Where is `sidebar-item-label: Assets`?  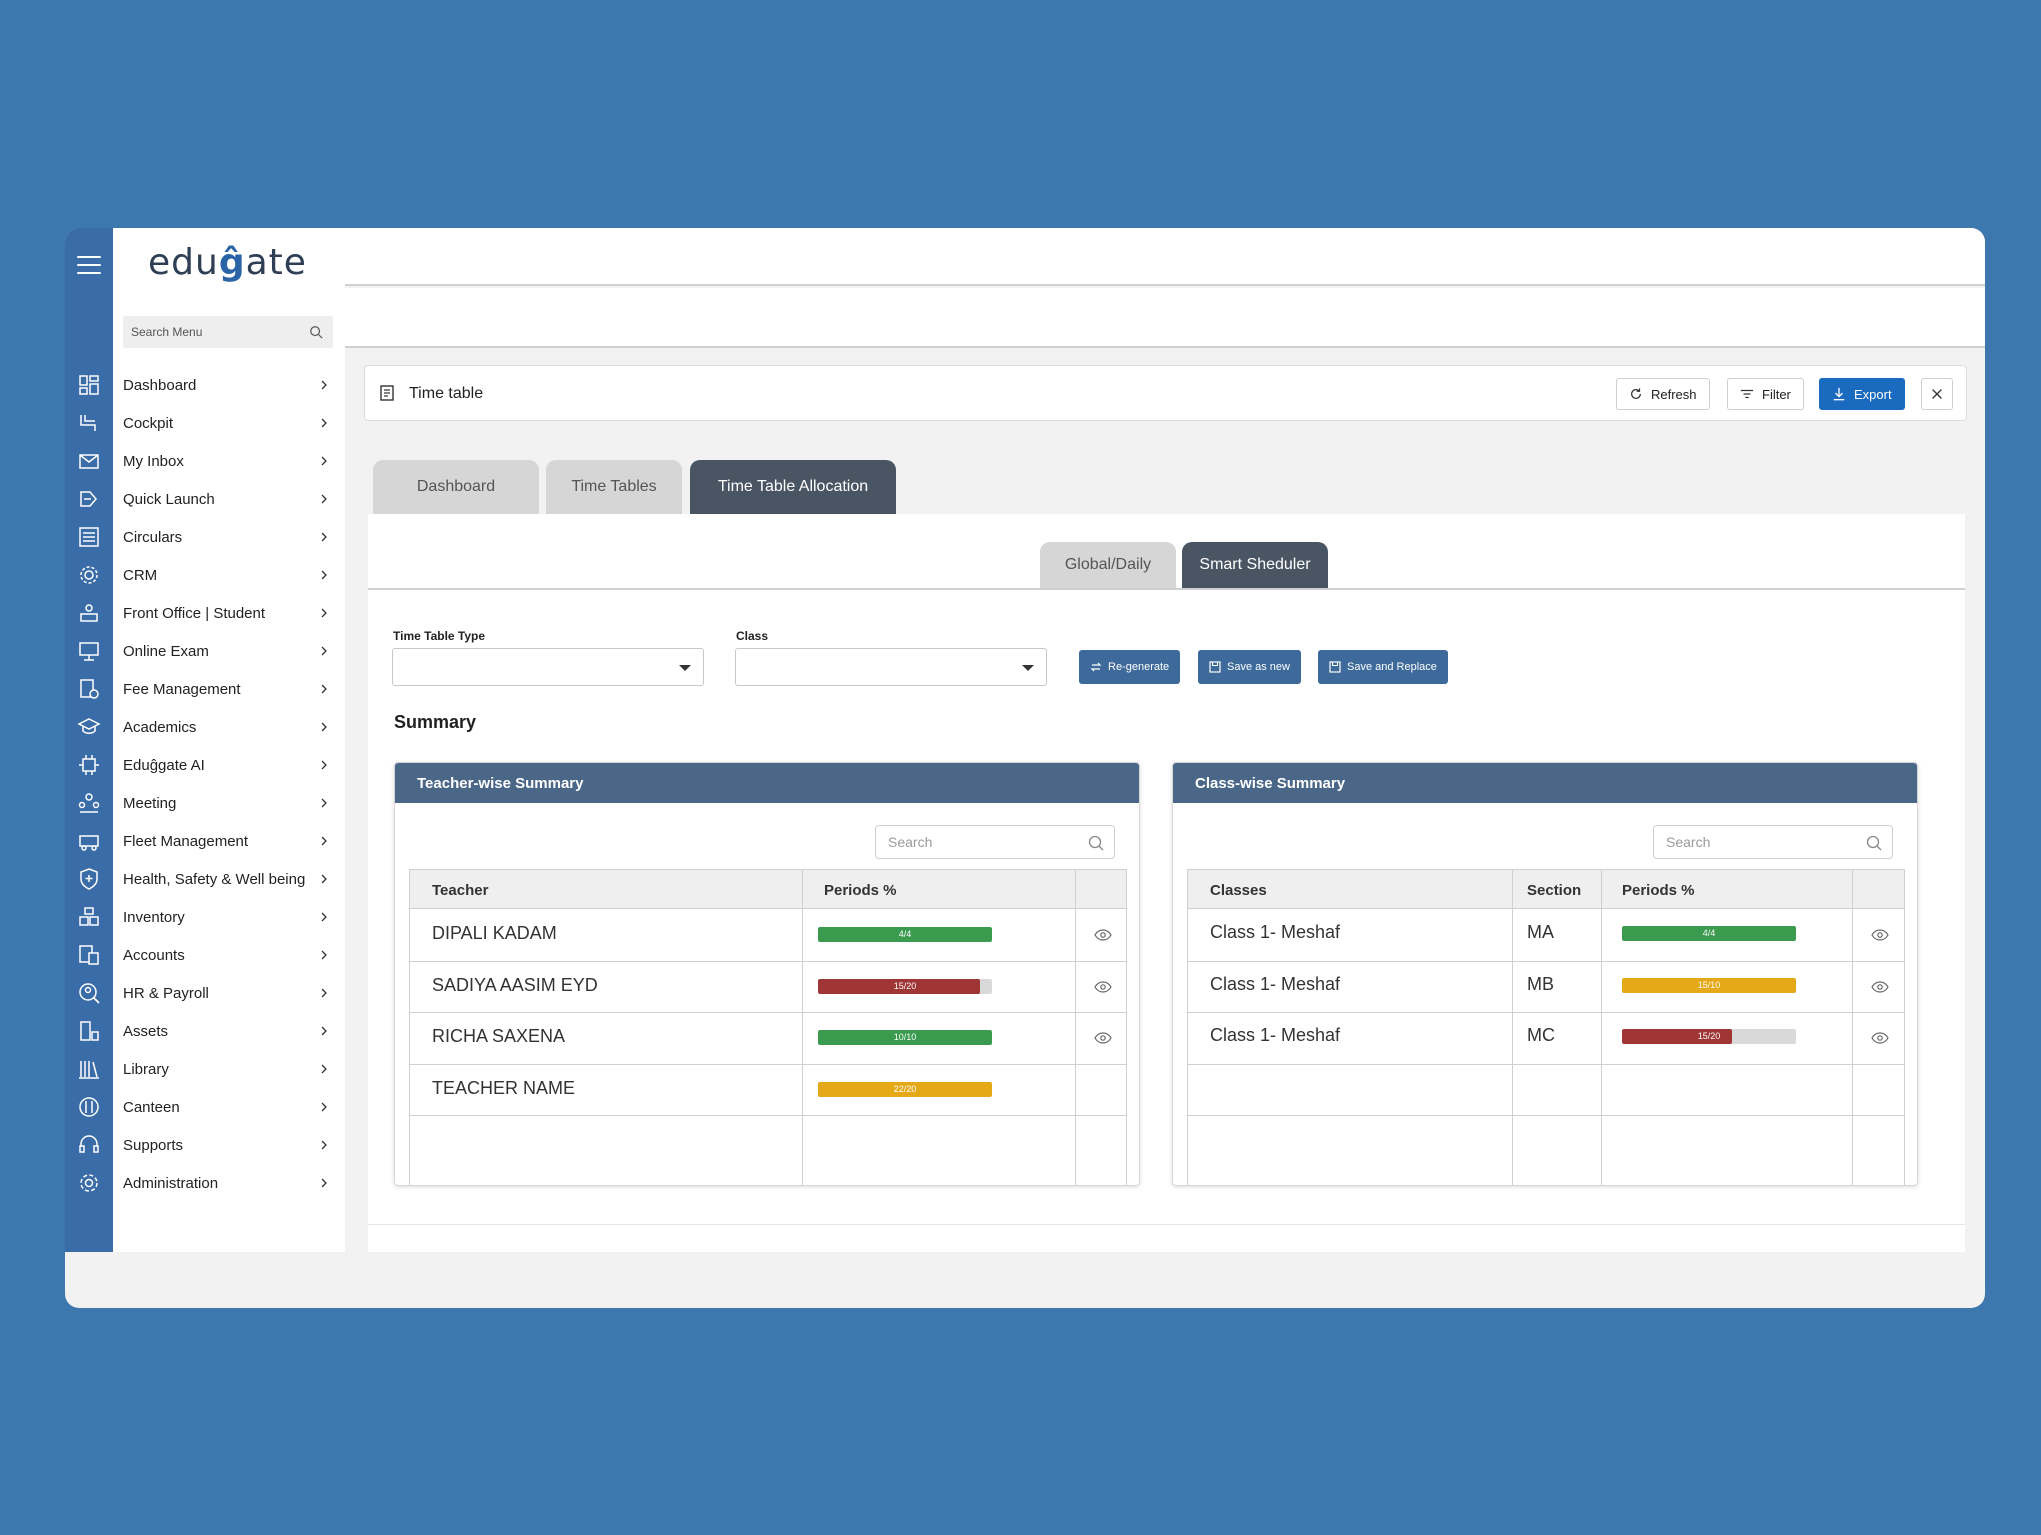 sidebar-item-label: Assets is located at coordinates (146, 1031).